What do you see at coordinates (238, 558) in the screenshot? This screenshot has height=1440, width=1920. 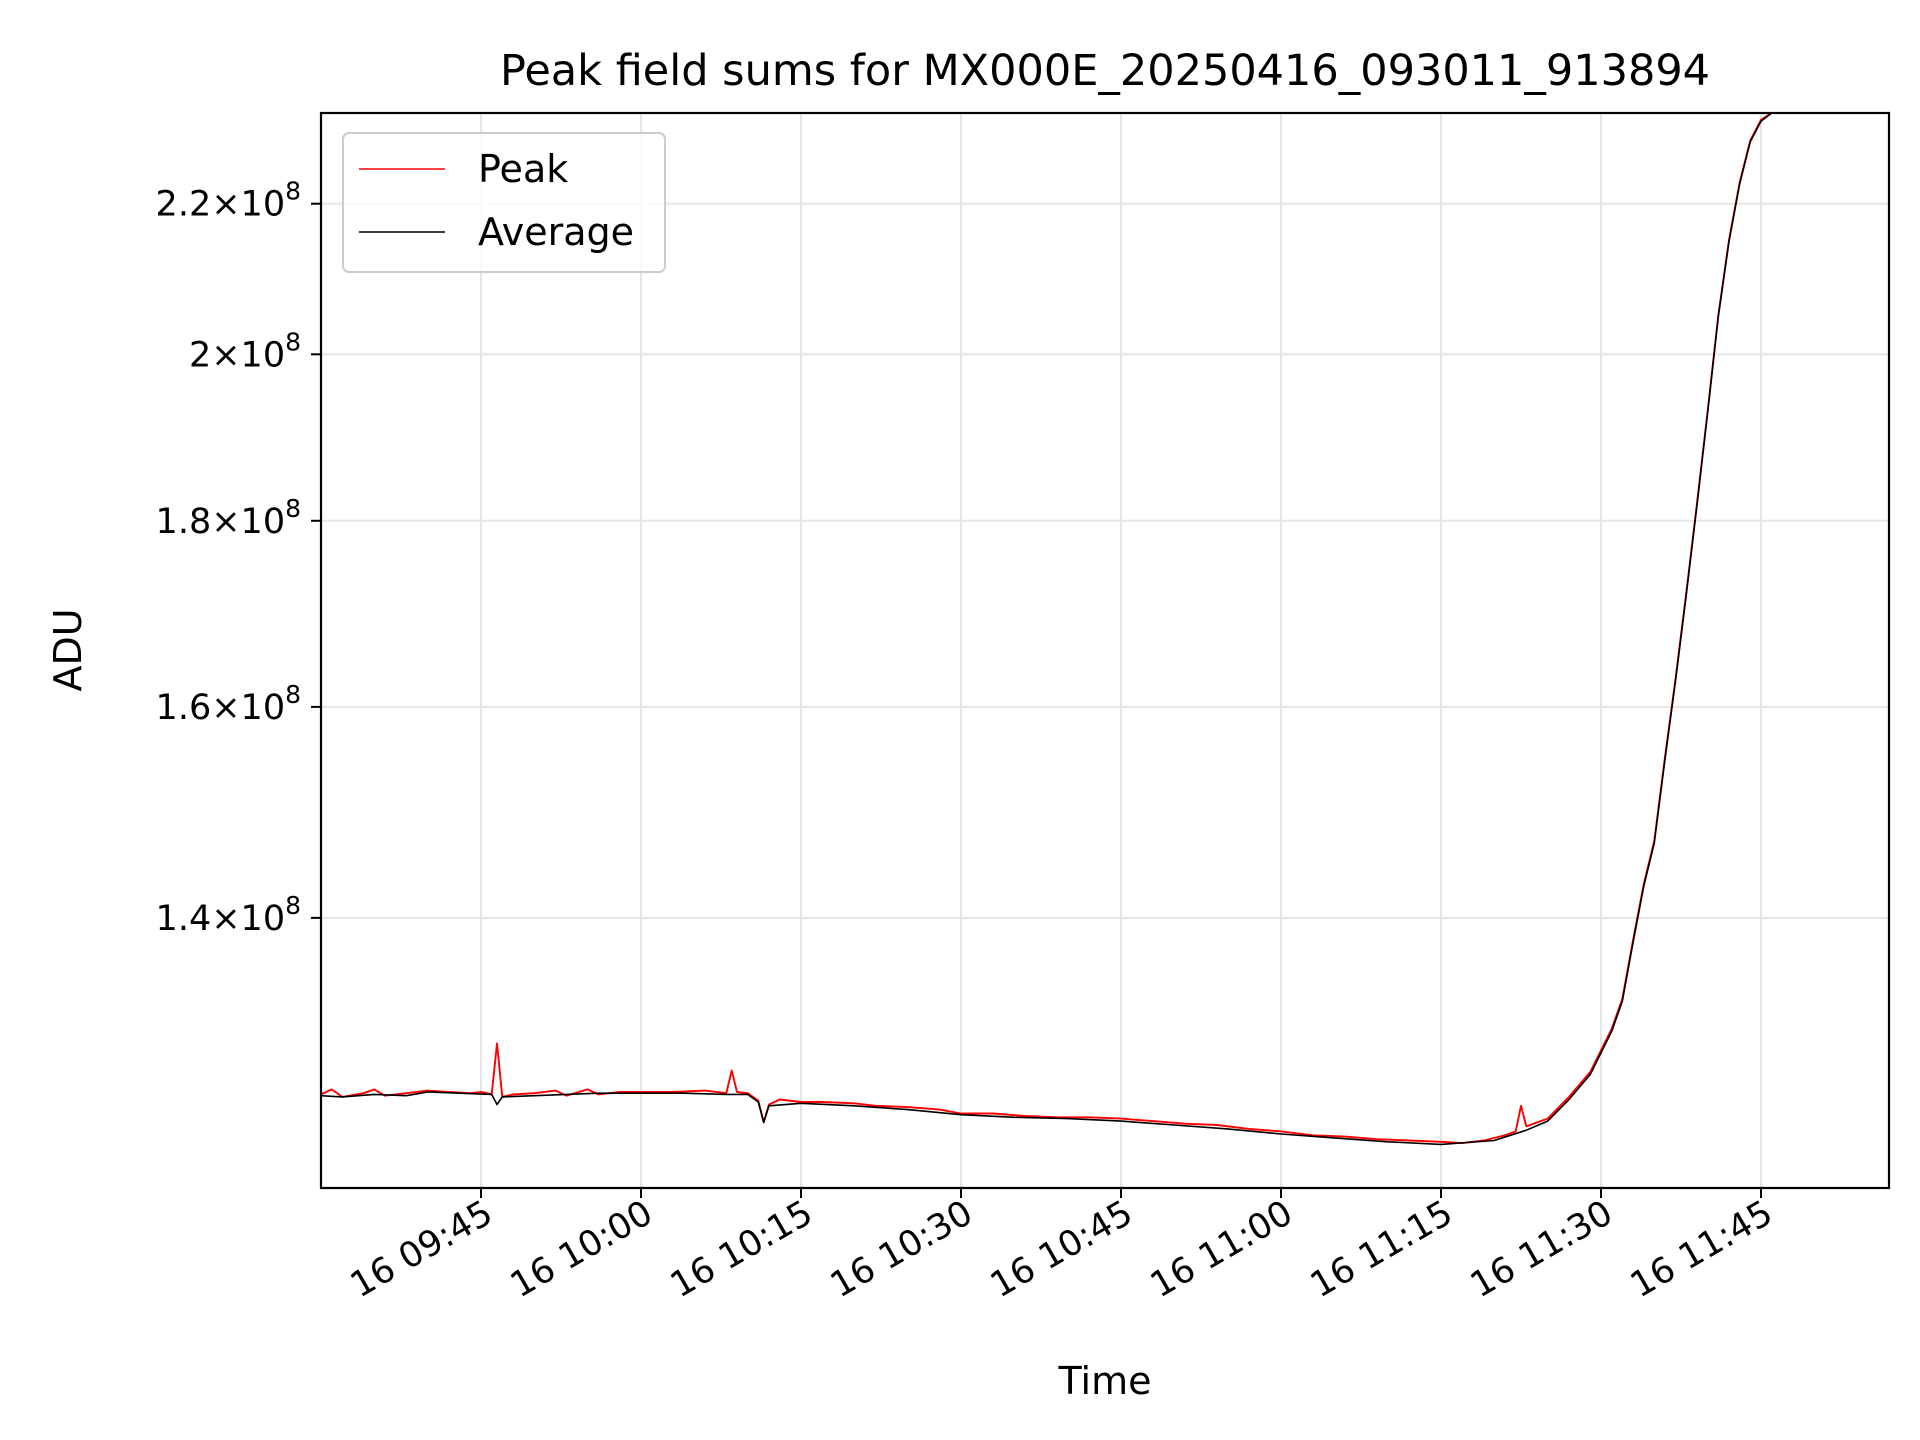 I see `y-axis: 1.4×108 1.6×108 1.8×108 2×108 2.2×108` at bounding box center [238, 558].